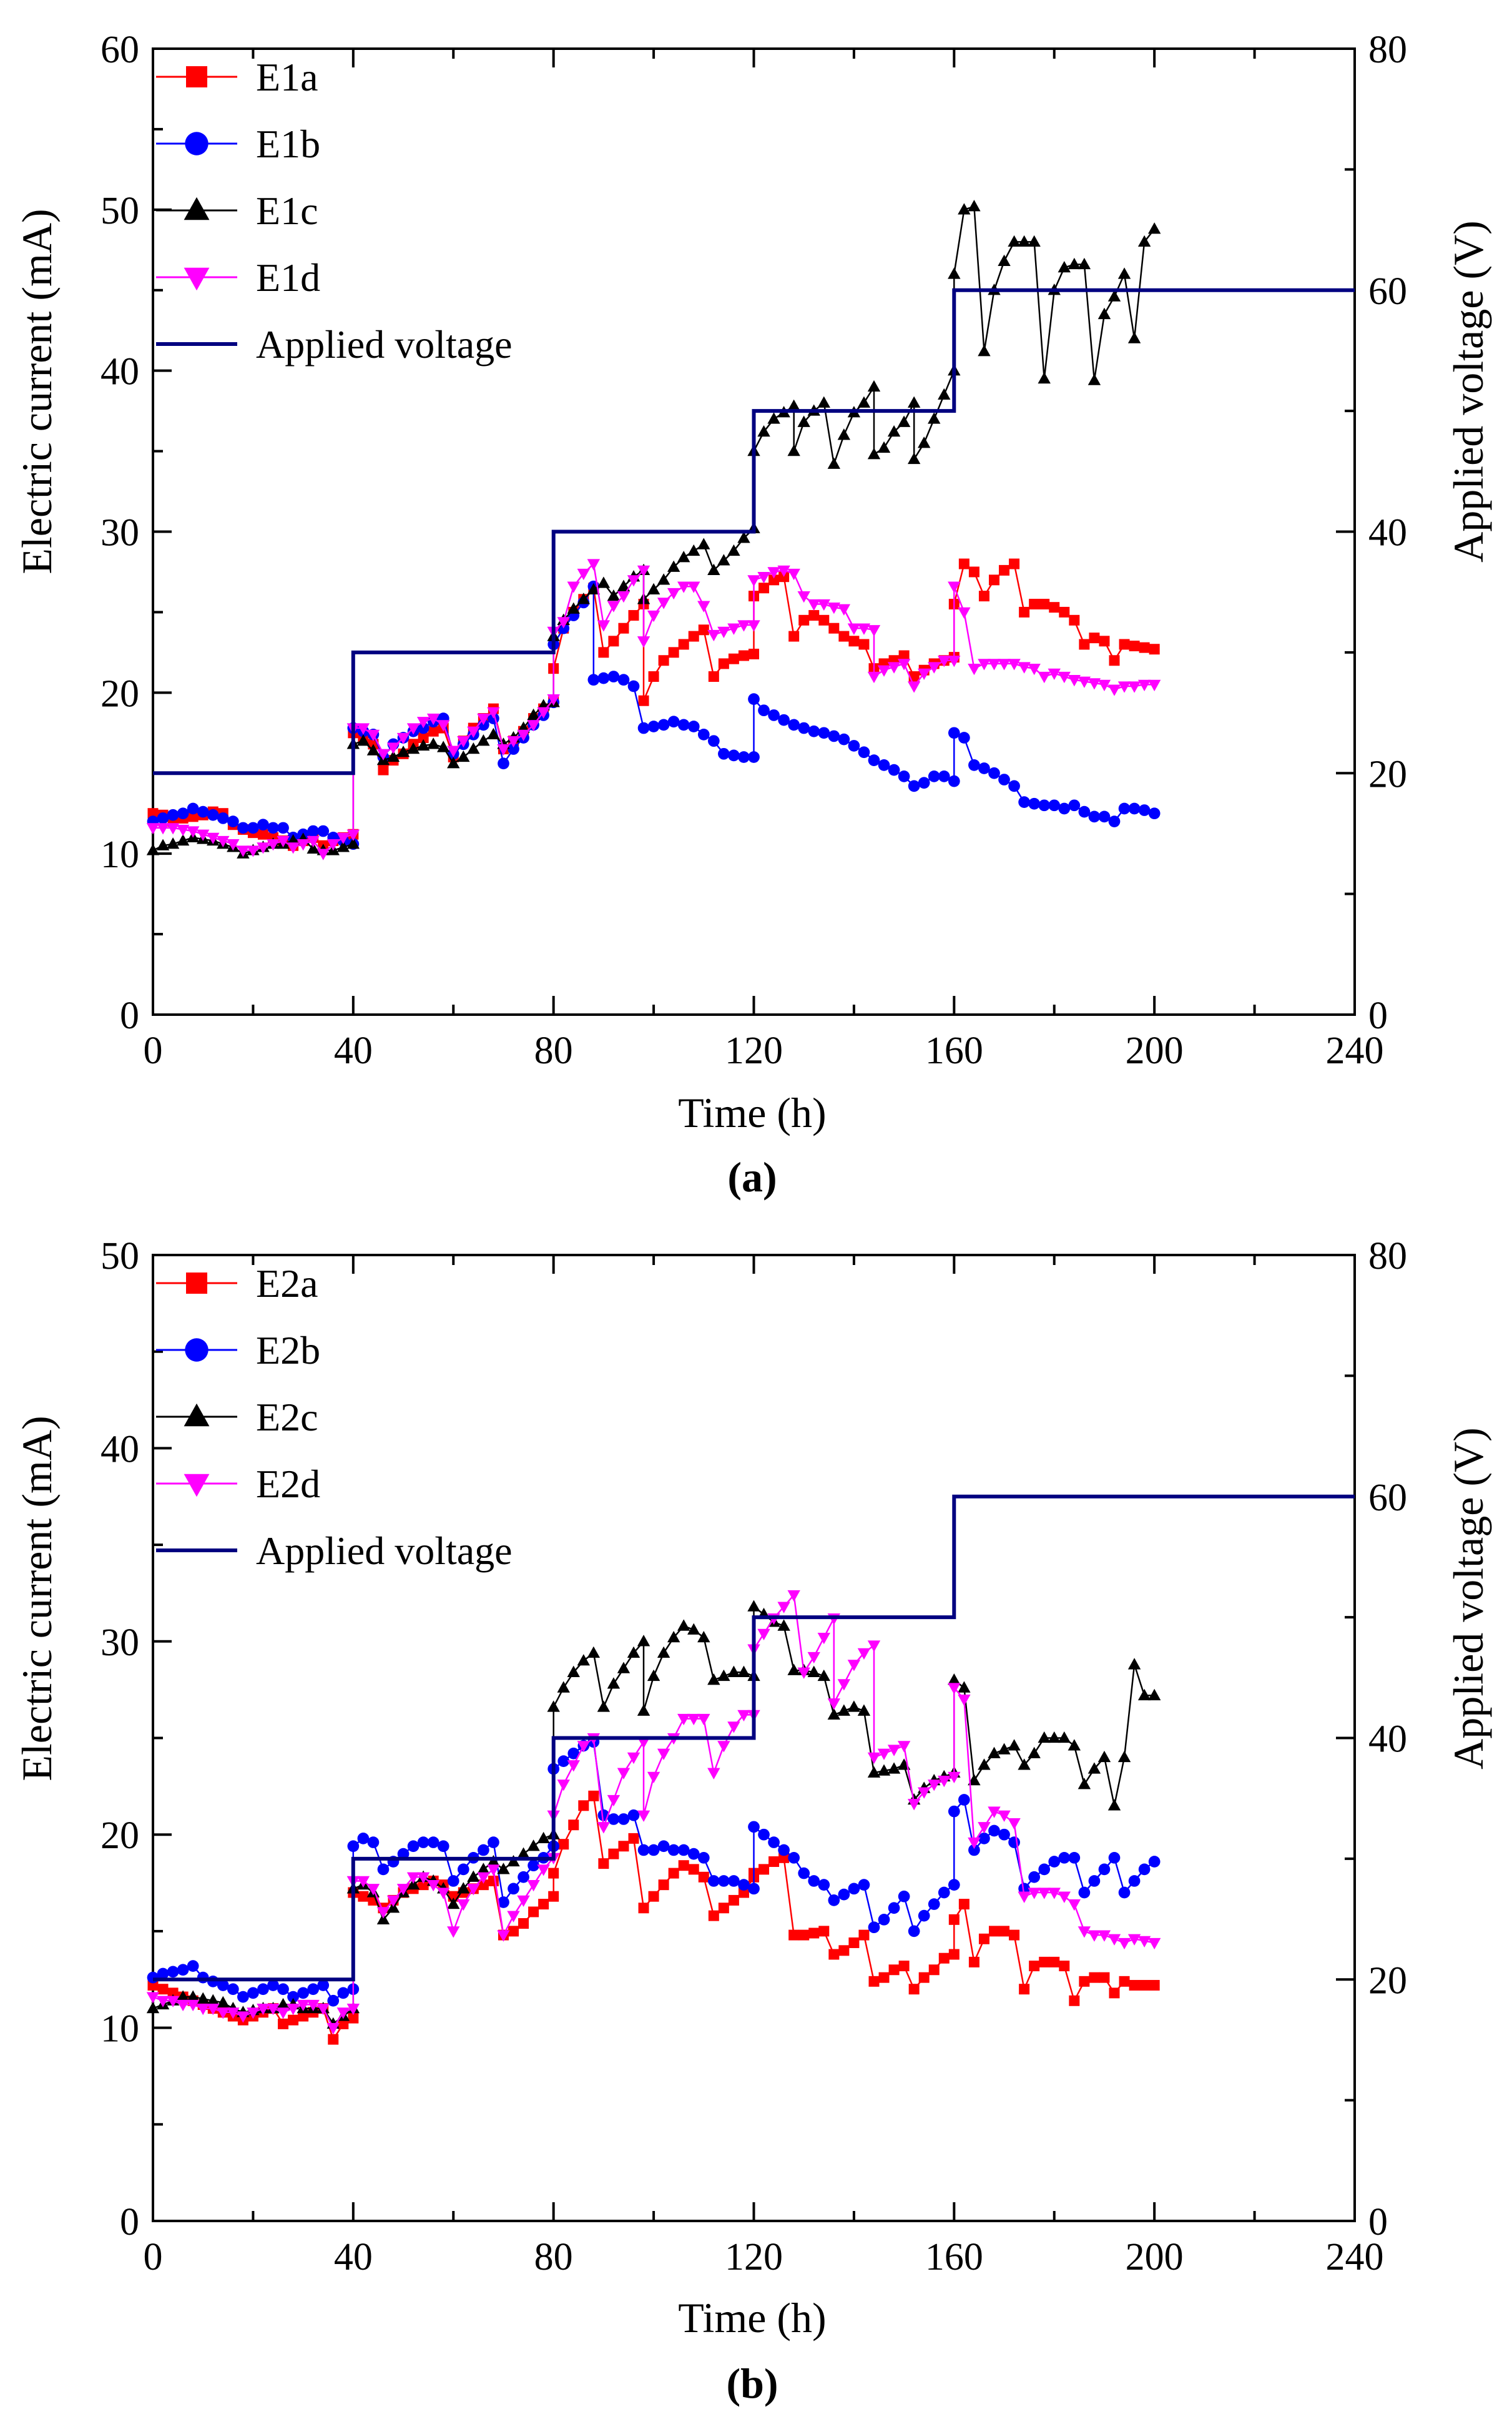  Describe the element at coordinates (238, 144) in the screenshot. I see `panel-a-legend-item: E1b` at that location.